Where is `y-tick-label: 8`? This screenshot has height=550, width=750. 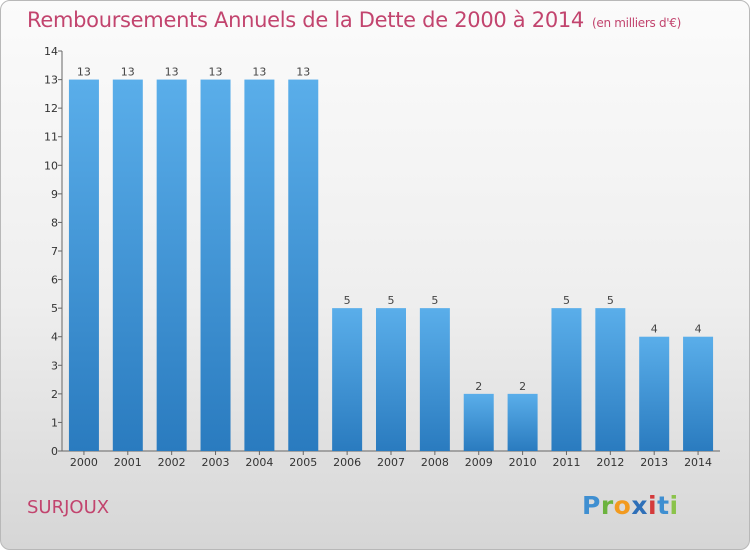
y-tick-label: 8 is located at coordinates (54, 222).